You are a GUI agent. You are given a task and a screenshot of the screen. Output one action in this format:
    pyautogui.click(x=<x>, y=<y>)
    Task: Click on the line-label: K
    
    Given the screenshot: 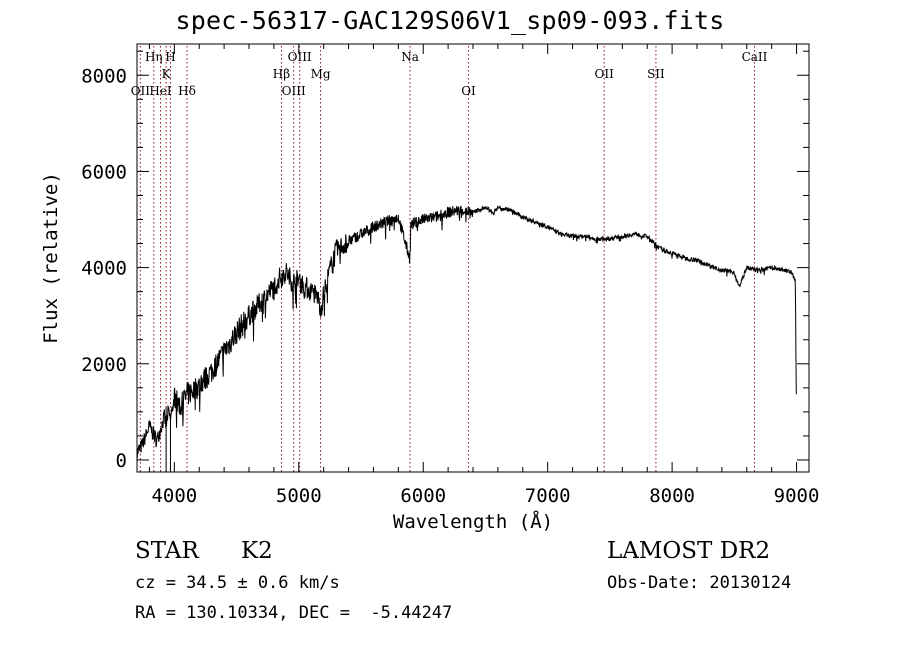 What is the action you would take?
    pyautogui.click(x=167, y=74)
    